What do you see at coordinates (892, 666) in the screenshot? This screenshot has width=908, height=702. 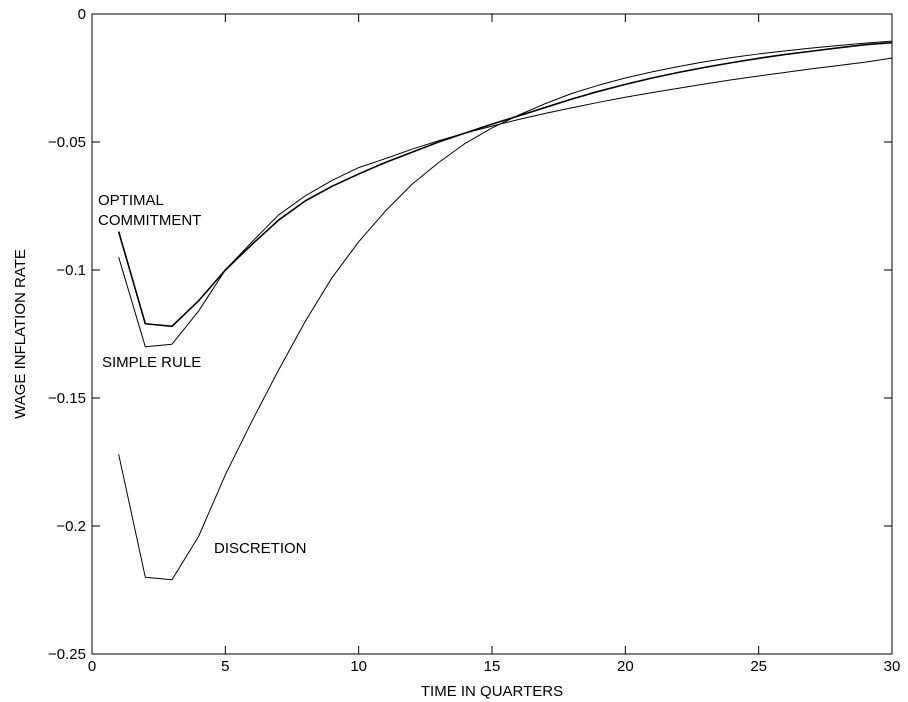 I see `x-tick-label-6: 30` at bounding box center [892, 666].